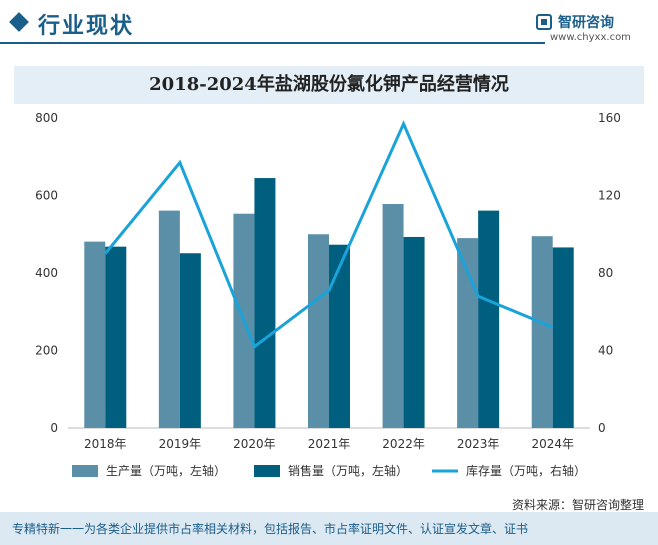 This screenshot has height=545, width=658. I want to click on y-left-tick-label: 200, so click(46, 351).